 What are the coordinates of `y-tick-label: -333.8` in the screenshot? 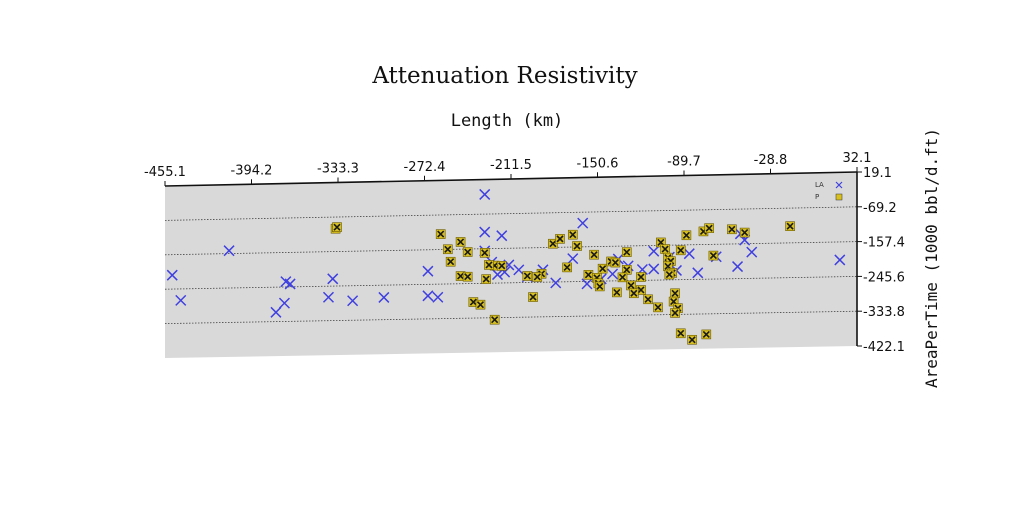 It's located at (884, 312).